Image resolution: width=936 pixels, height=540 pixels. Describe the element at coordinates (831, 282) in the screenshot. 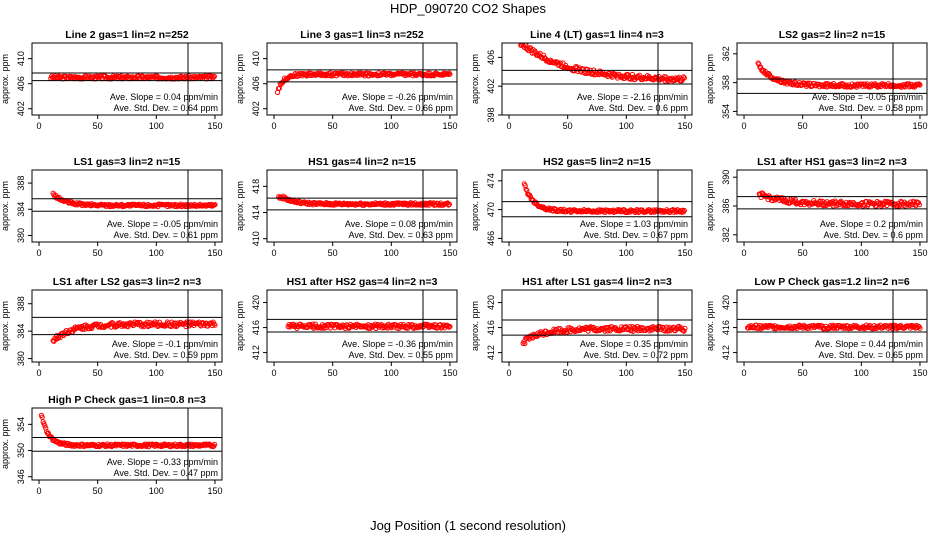

I see `panel-title: Low P Check gas=1.2 lin=2 n=6` at that location.